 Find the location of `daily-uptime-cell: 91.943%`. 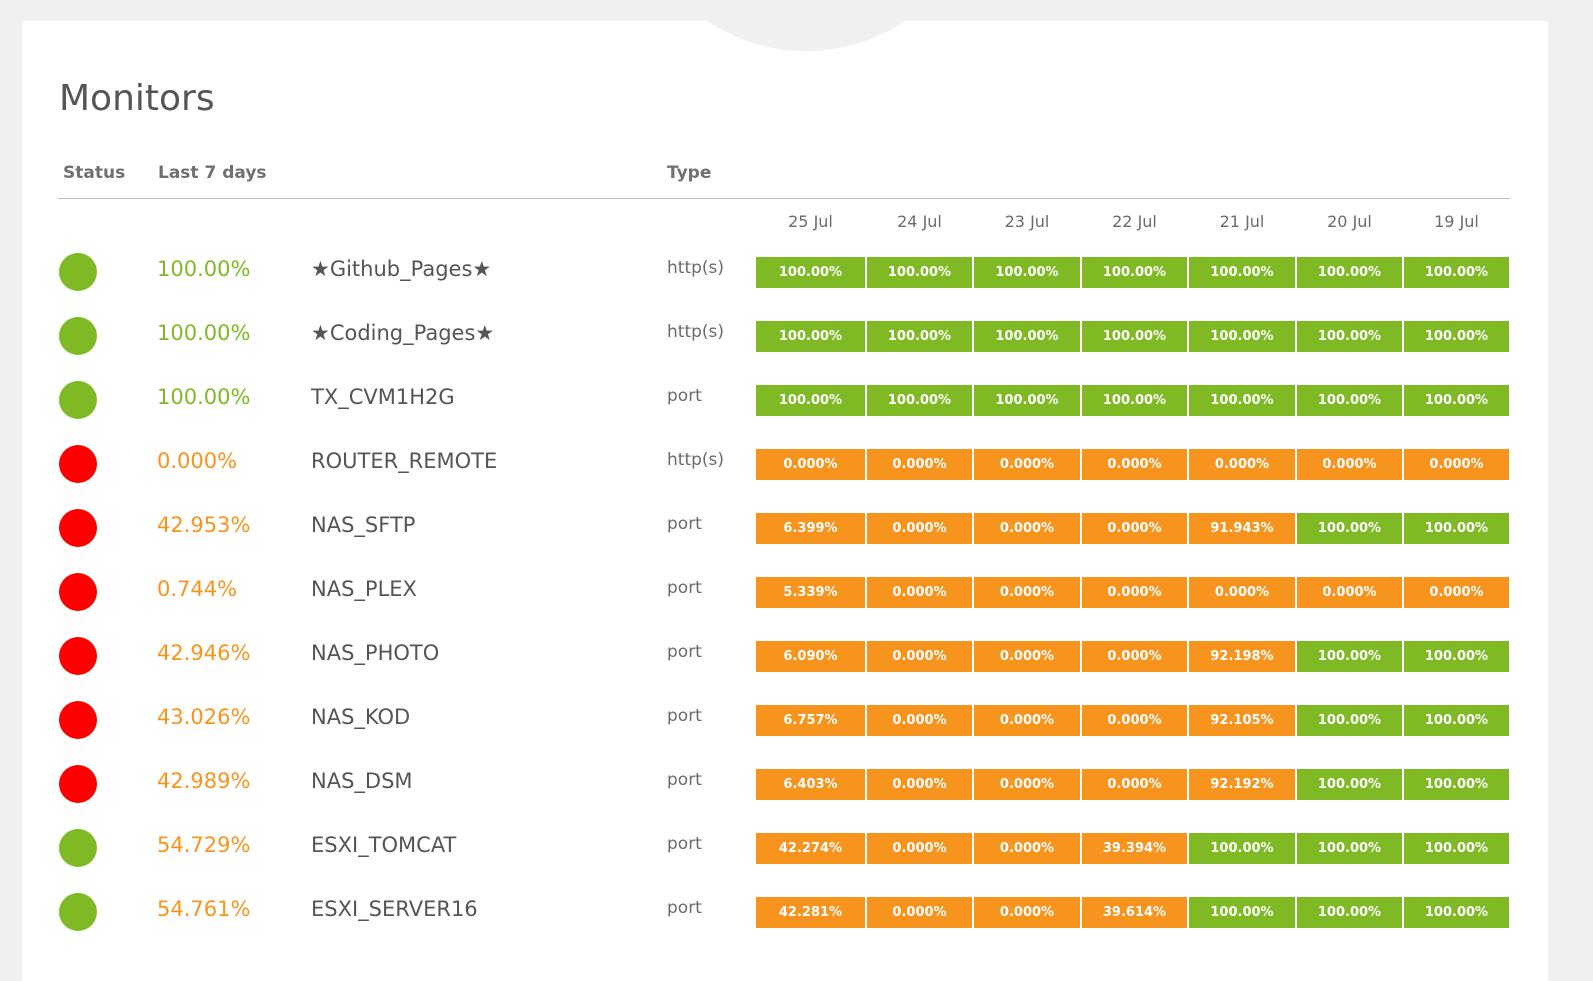

daily-uptime-cell: 91.943% is located at coordinates (1242, 528).